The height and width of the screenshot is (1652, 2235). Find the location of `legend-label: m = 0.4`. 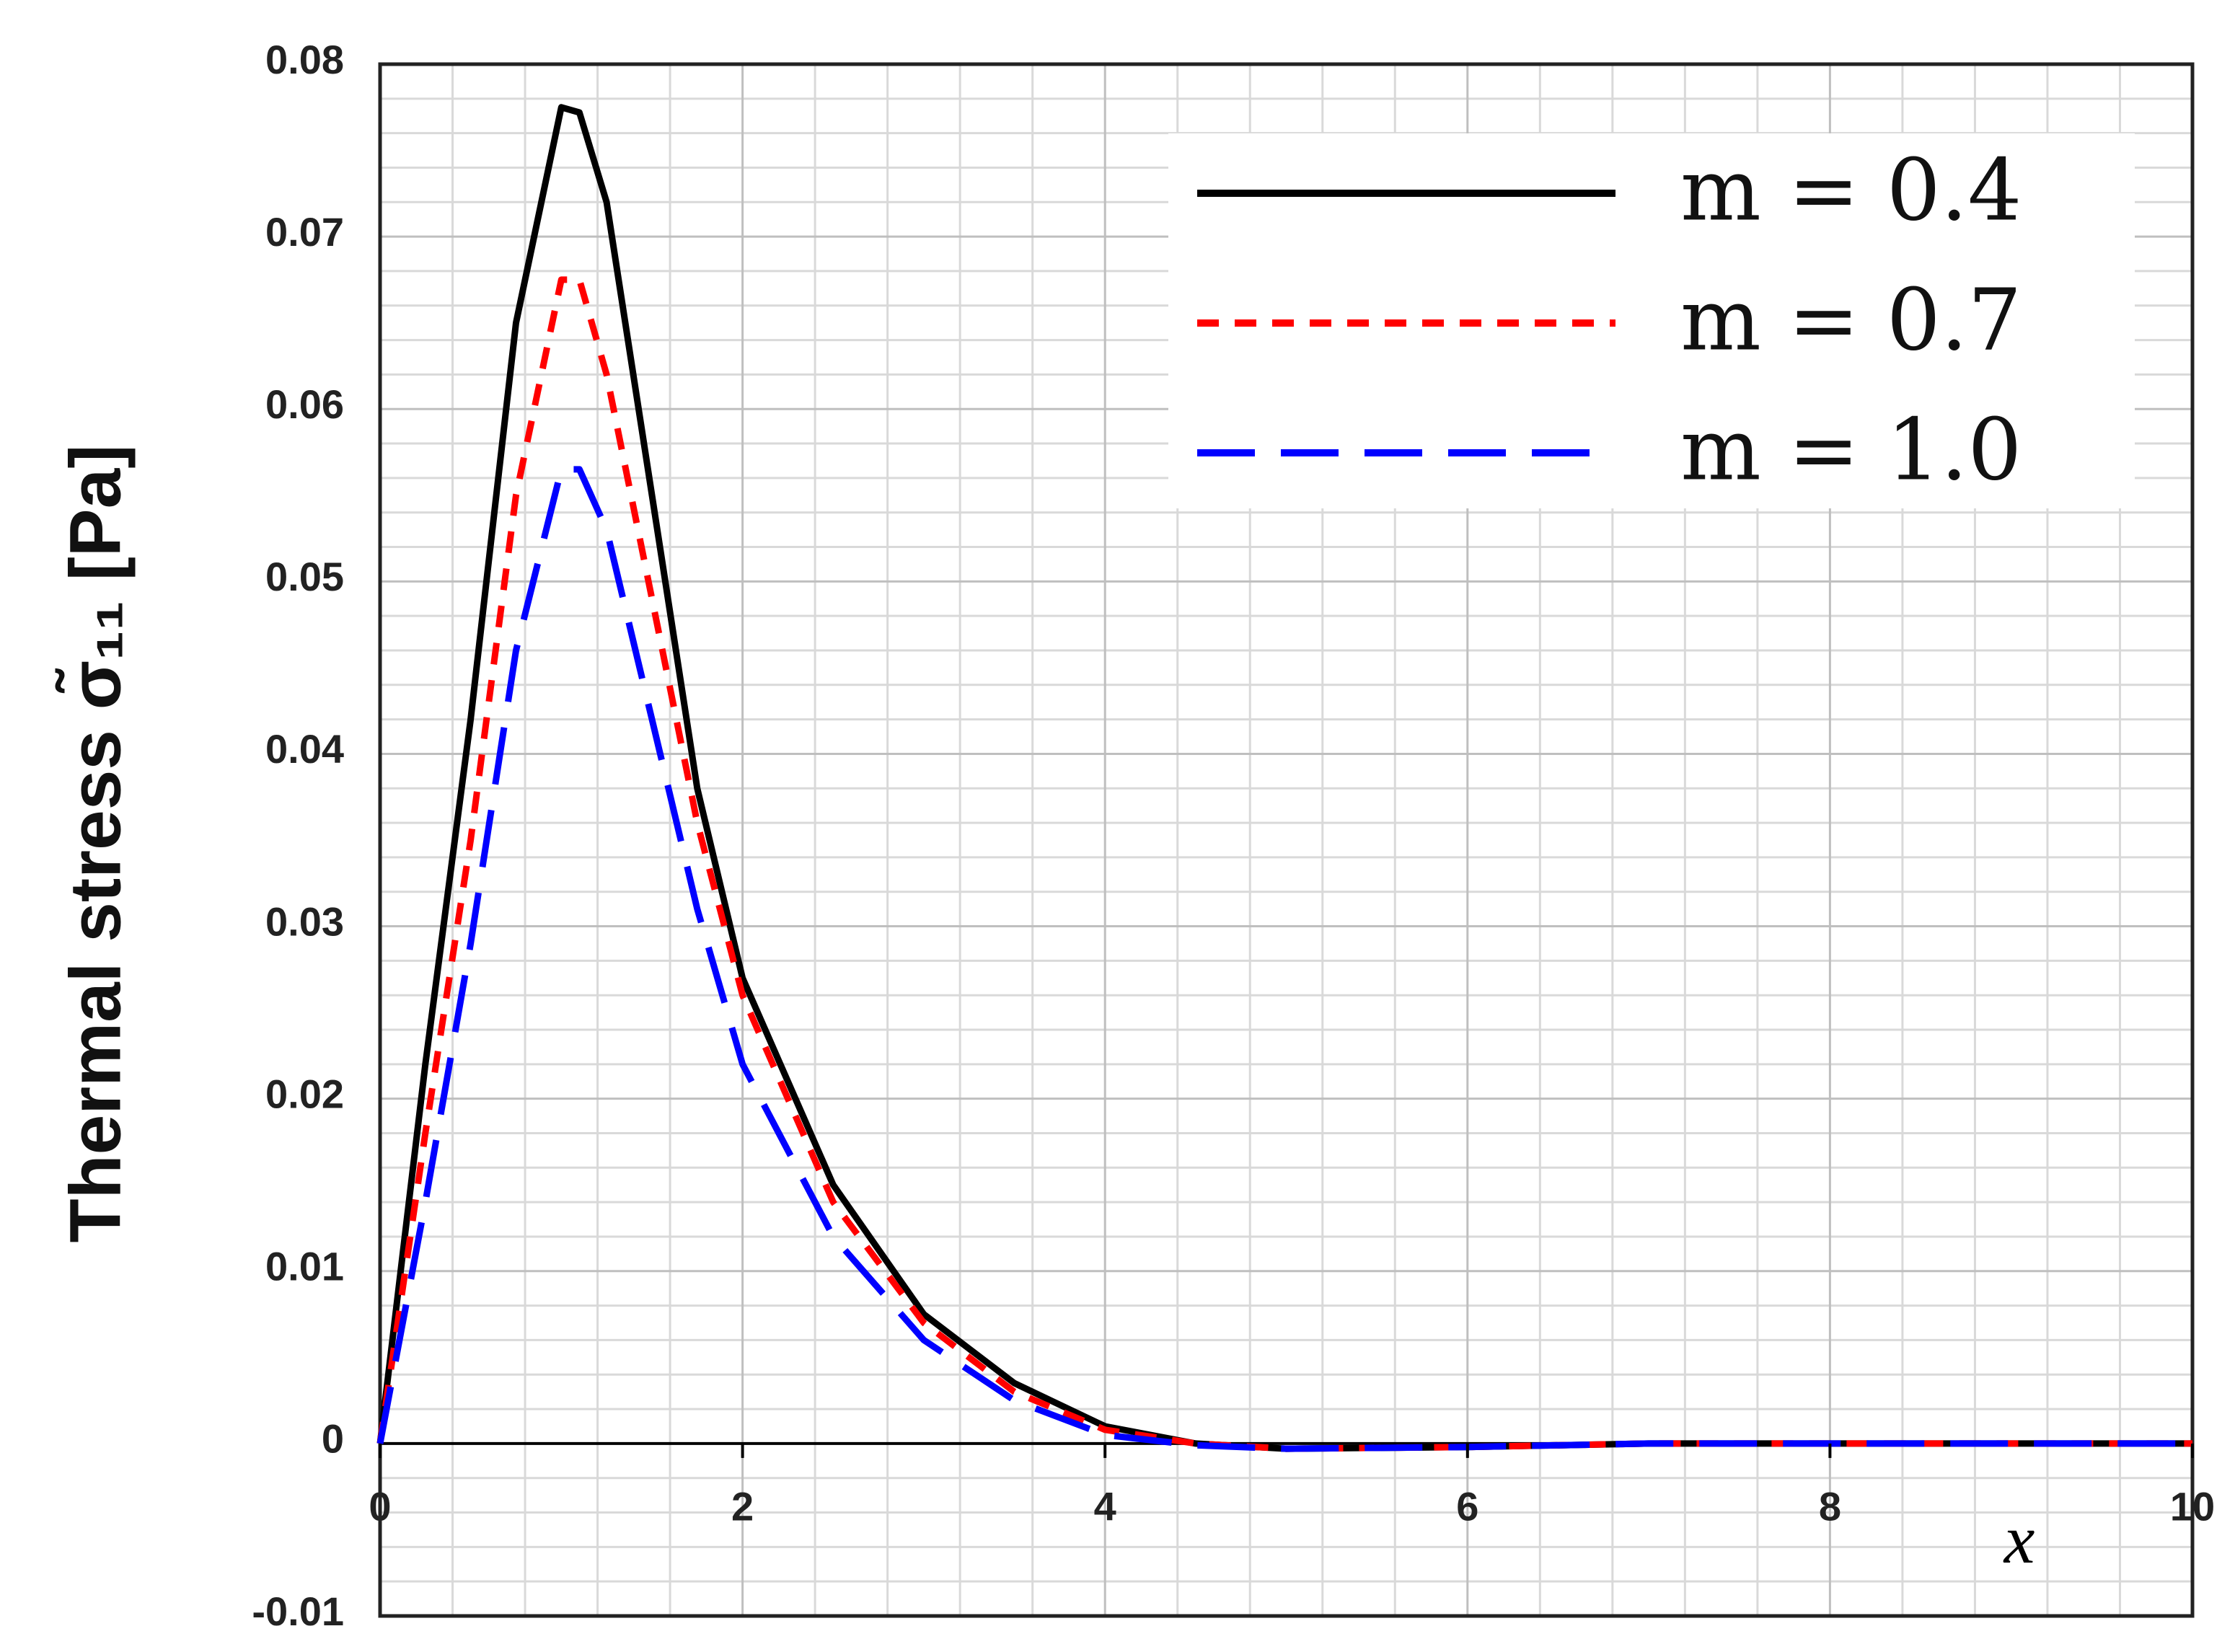

legend-label: m = 0.4 is located at coordinates (1851, 190).